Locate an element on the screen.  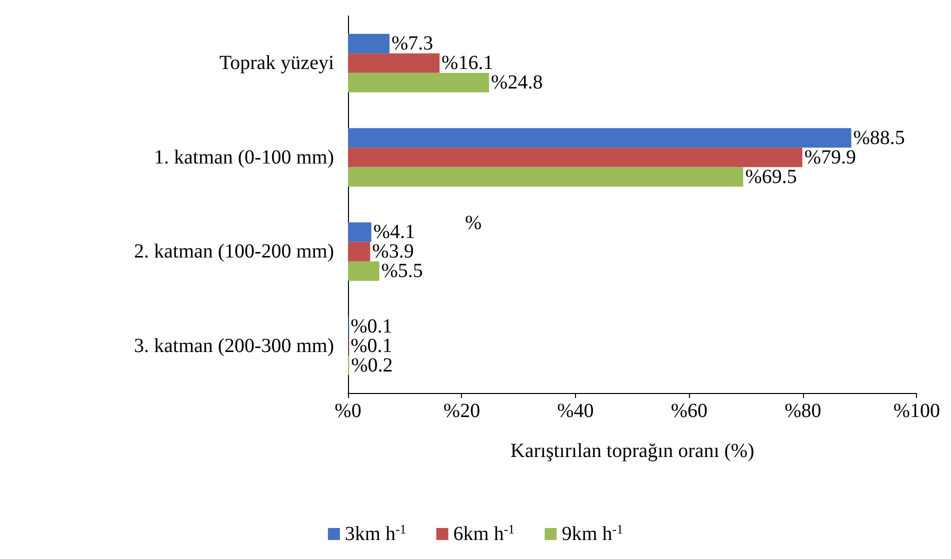
data-label: %5.5 is located at coordinates (402, 271).